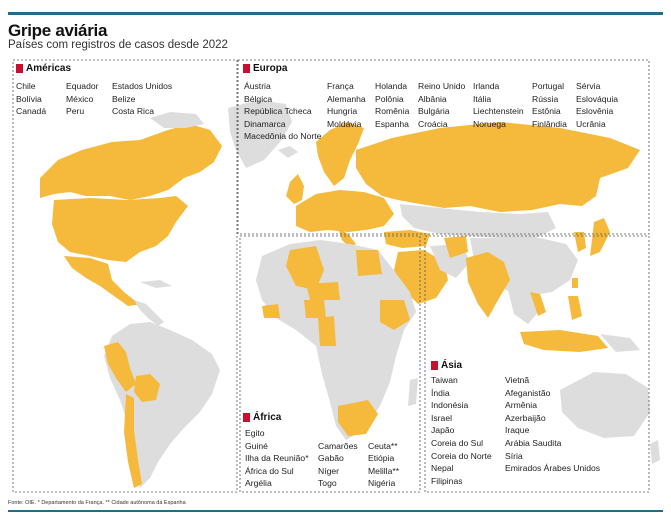 This screenshot has height=522, width=671. Describe the element at coordinates (514, 455) in the screenshot. I see `country: Síria` at that location.